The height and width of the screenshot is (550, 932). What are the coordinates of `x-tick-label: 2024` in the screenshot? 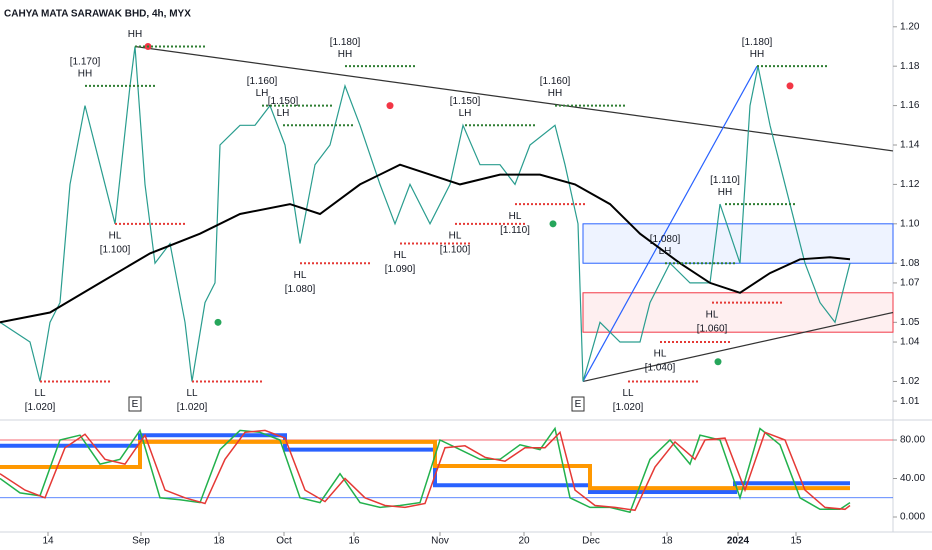 It's located at (738, 541).